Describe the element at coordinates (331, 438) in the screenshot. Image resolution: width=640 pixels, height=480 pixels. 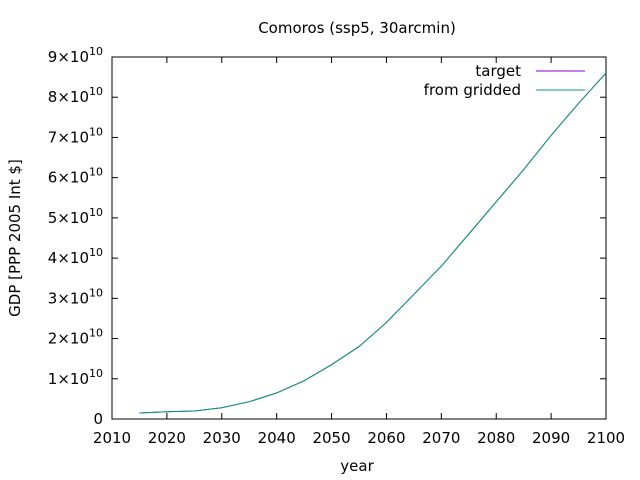
I see `x-tick-label: 2050` at that location.